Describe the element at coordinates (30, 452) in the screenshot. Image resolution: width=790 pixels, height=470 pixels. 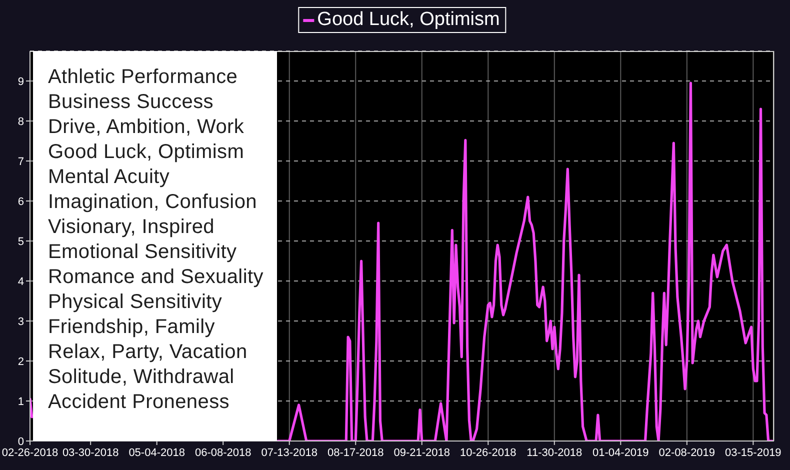
I see `x-tick-label: 02-26-2018` at that location.